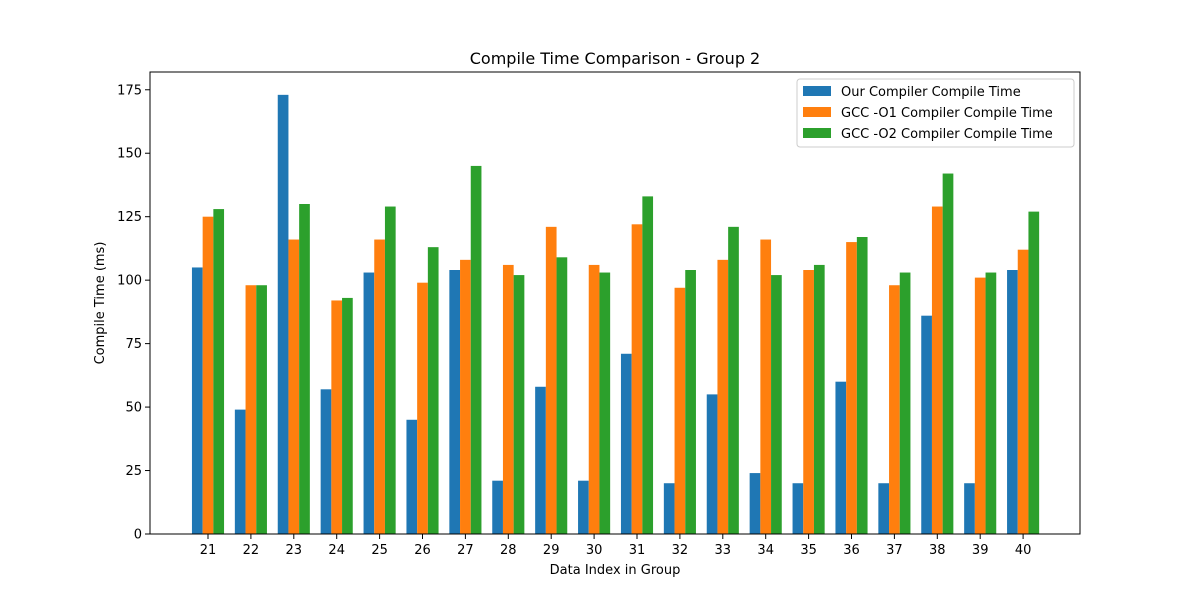 This screenshot has width=1200, height=600. What do you see at coordinates (379, 550) in the screenshot?
I see `x-tick-label: 25` at bounding box center [379, 550].